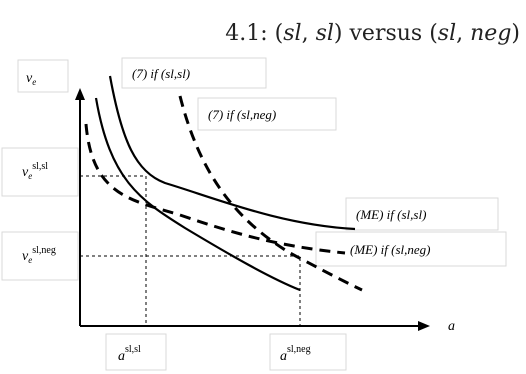 Image resolution: width=526 pixels, height=374 pixels. What do you see at coordinates (391, 214) in the screenshot?
I see `curve-me-slsl-label: (ME) if (sl,sl)` at bounding box center [391, 214].